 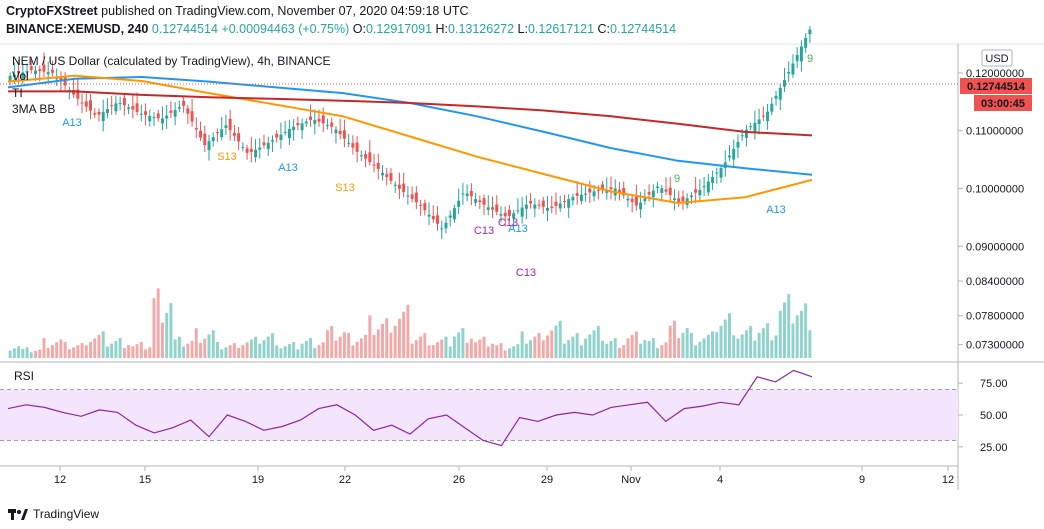 What do you see at coordinates (995, 247) in the screenshot?
I see `price-tick-label: 0.09000000` at bounding box center [995, 247].